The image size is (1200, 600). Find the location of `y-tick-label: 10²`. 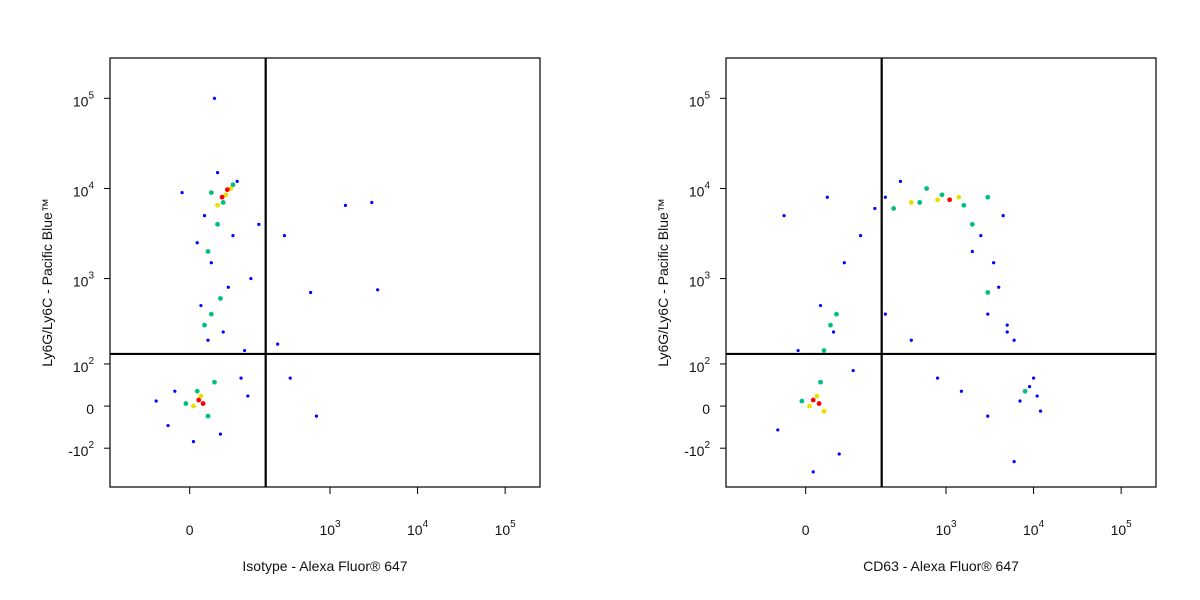

y-tick-label: 10² is located at coordinates (84, 365).